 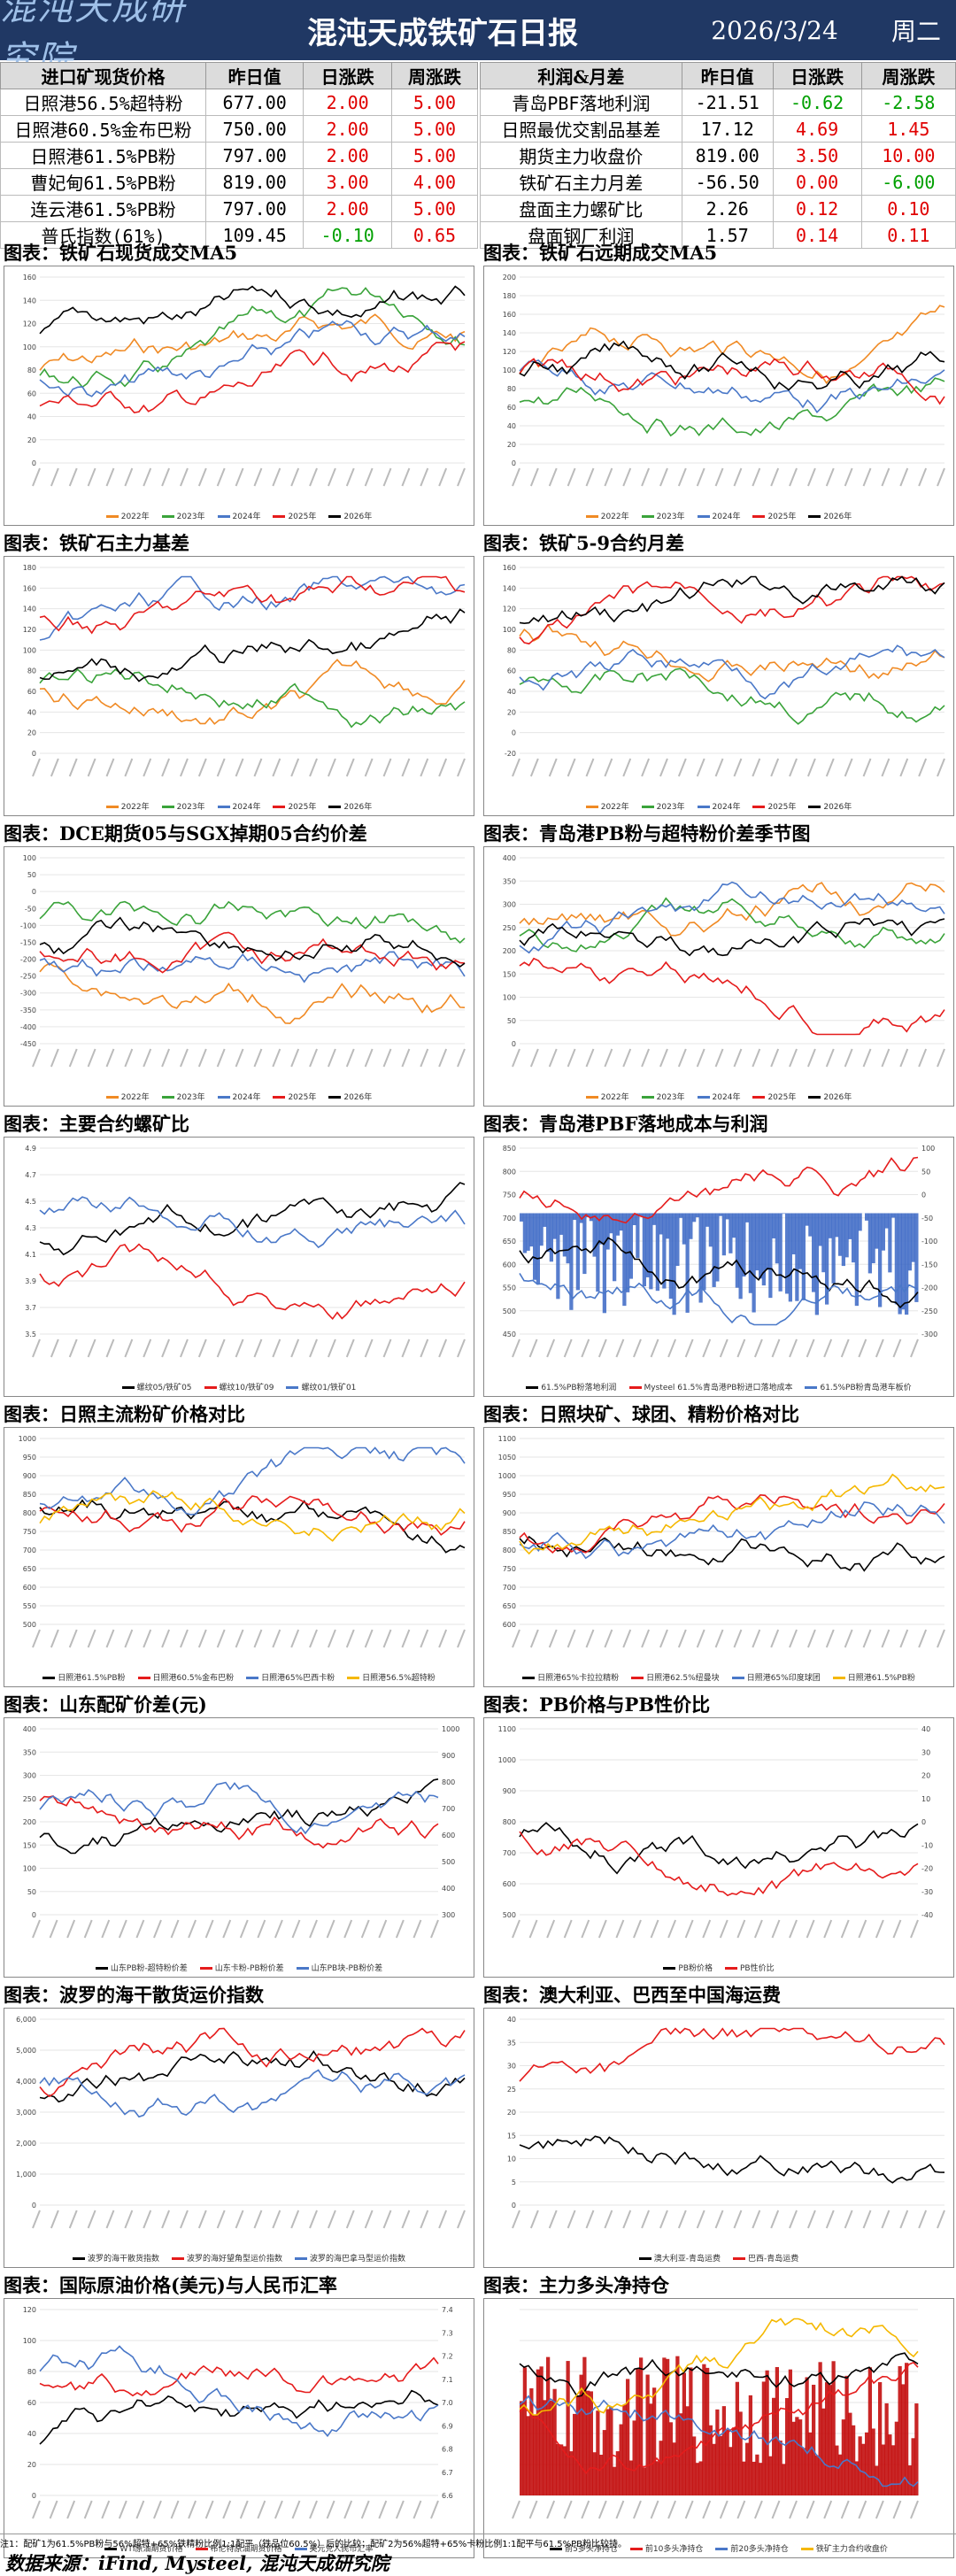 What do you see at coordinates (29, 301) in the screenshot?
I see `y-tick-label: 140` at bounding box center [29, 301].